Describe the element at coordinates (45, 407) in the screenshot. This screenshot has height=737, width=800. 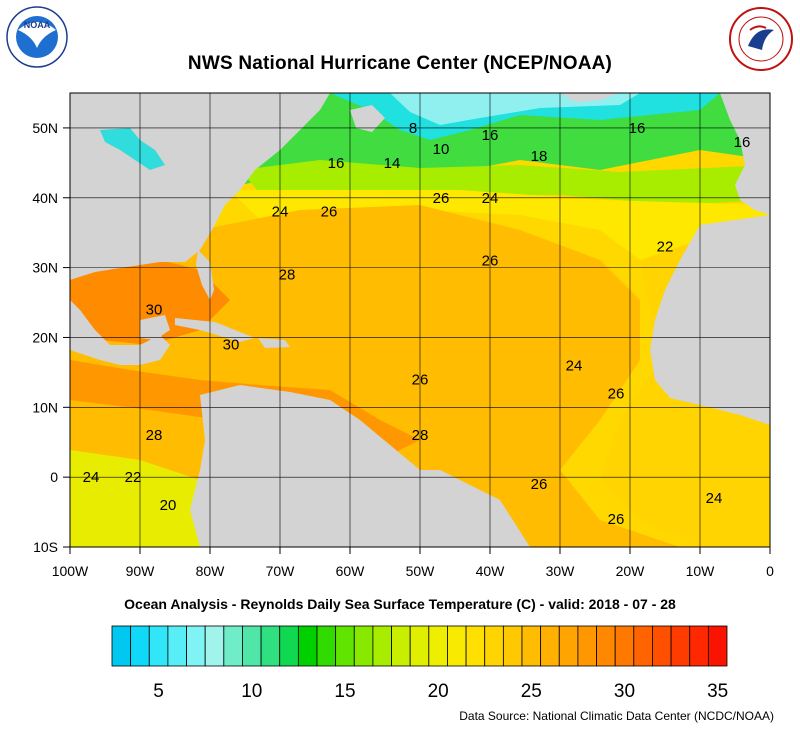
I see `lat-tick-label: 10N` at that location.